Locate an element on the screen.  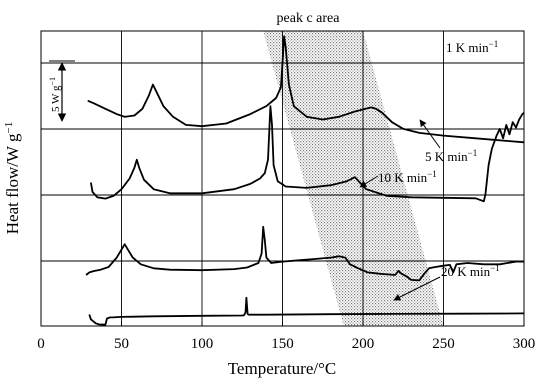
scale-bar-label: 5 W g is located at coordinates (56, 98).